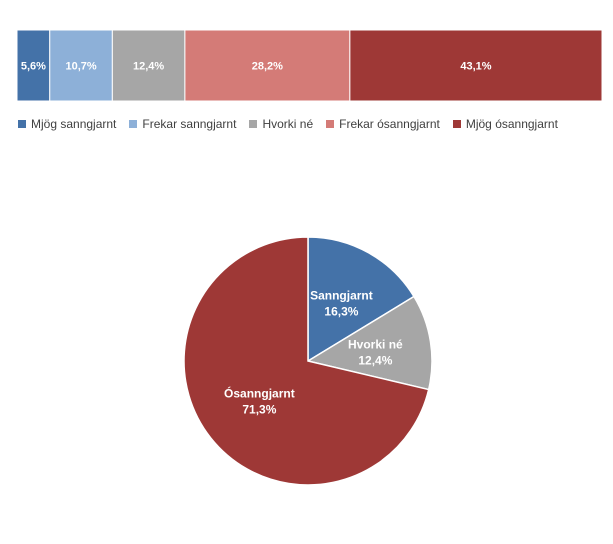  I want to click on bar-segment-label: 5,6%, so click(33, 67).